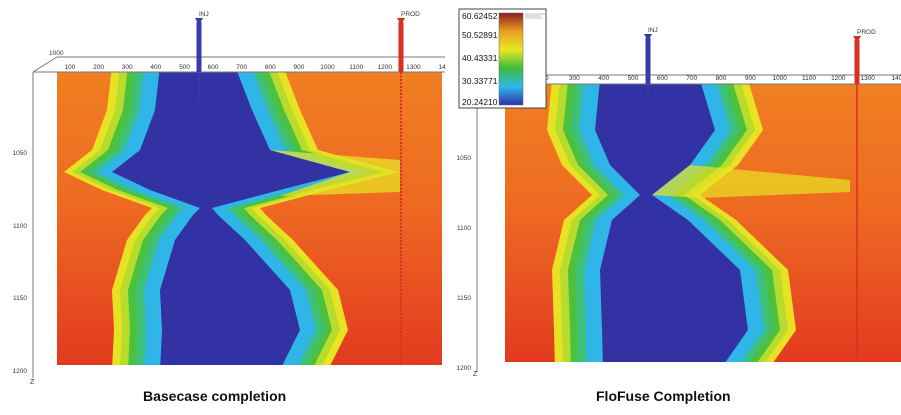  I want to click on colorbar-label: 30.33771, so click(480, 81).